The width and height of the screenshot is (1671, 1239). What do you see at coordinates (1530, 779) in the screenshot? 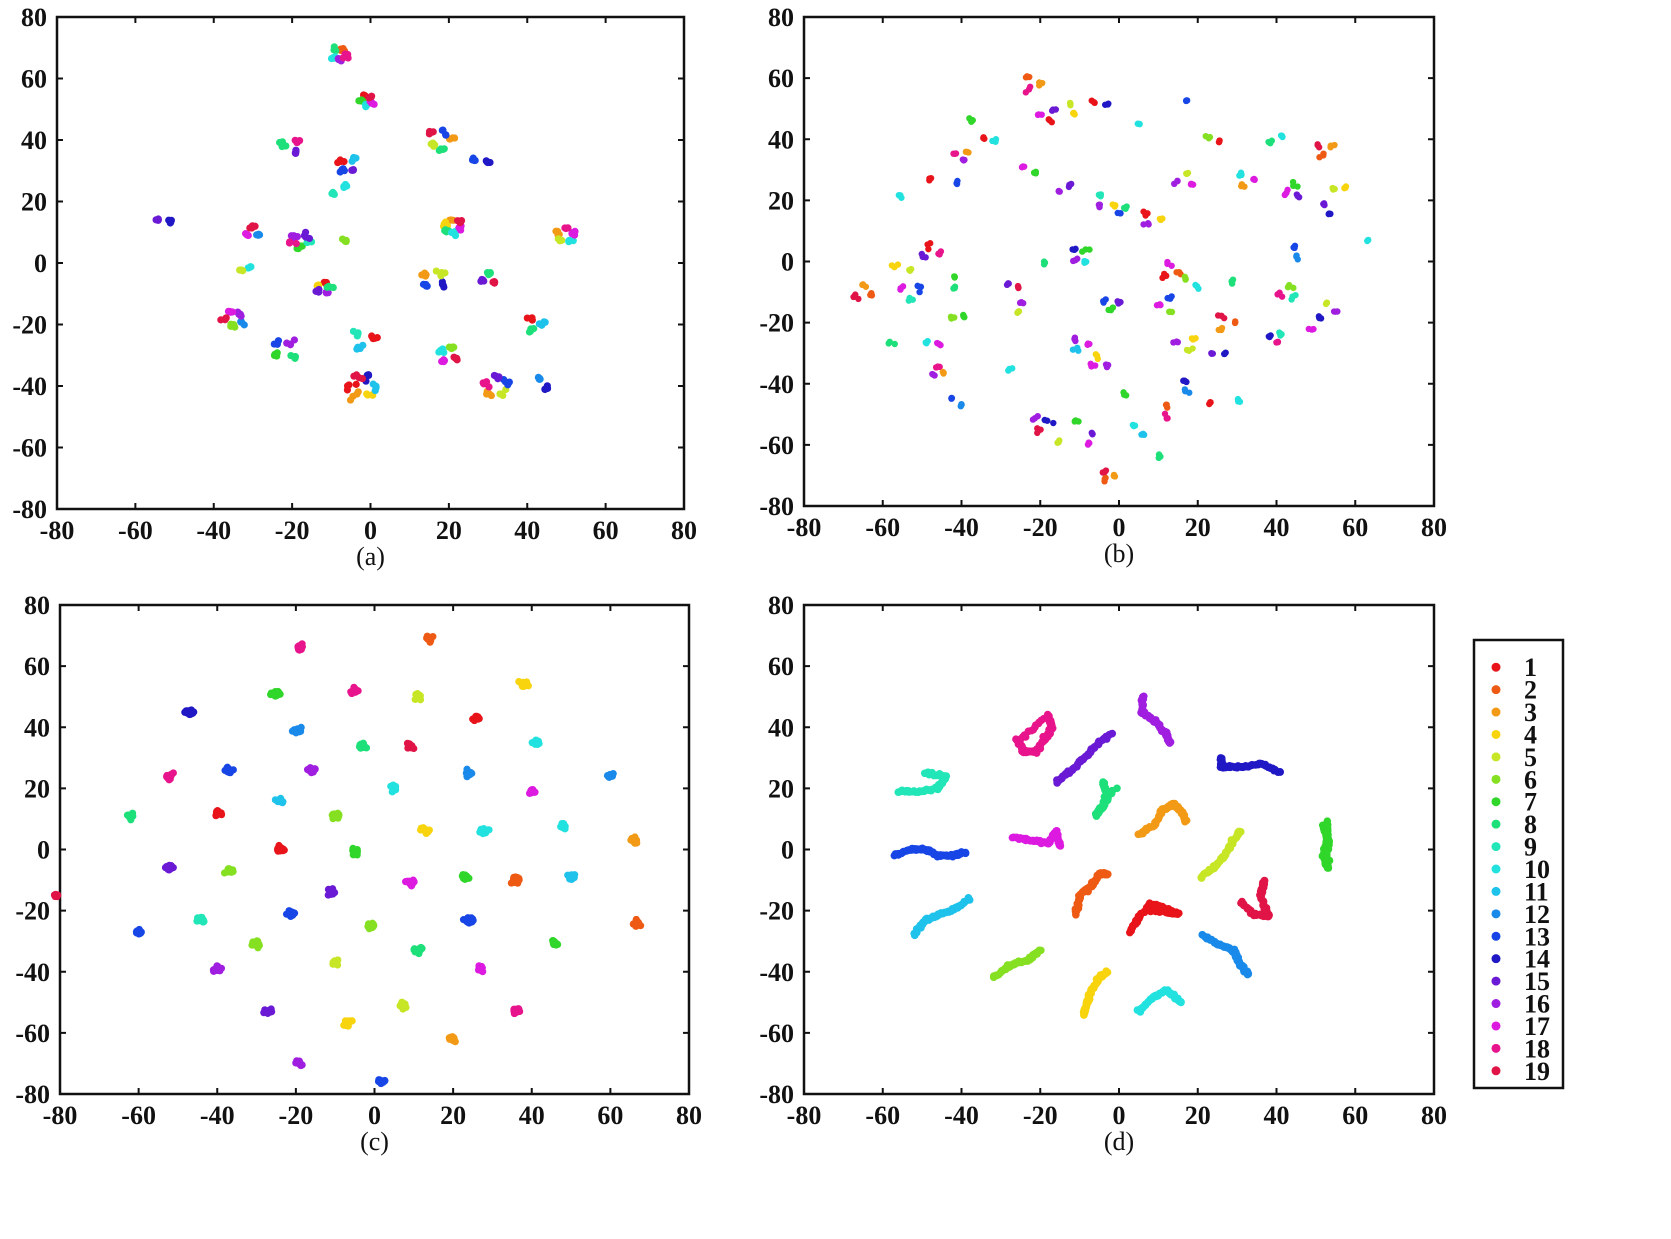
I see `legend-label: 6` at bounding box center [1530, 779].